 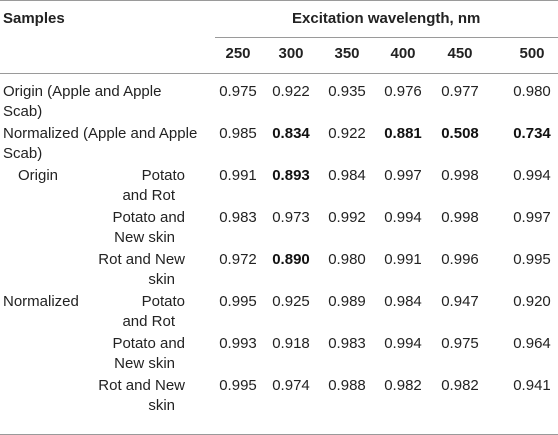 I want to click on table-cell-value: 0.985, so click(x=238, y=133).